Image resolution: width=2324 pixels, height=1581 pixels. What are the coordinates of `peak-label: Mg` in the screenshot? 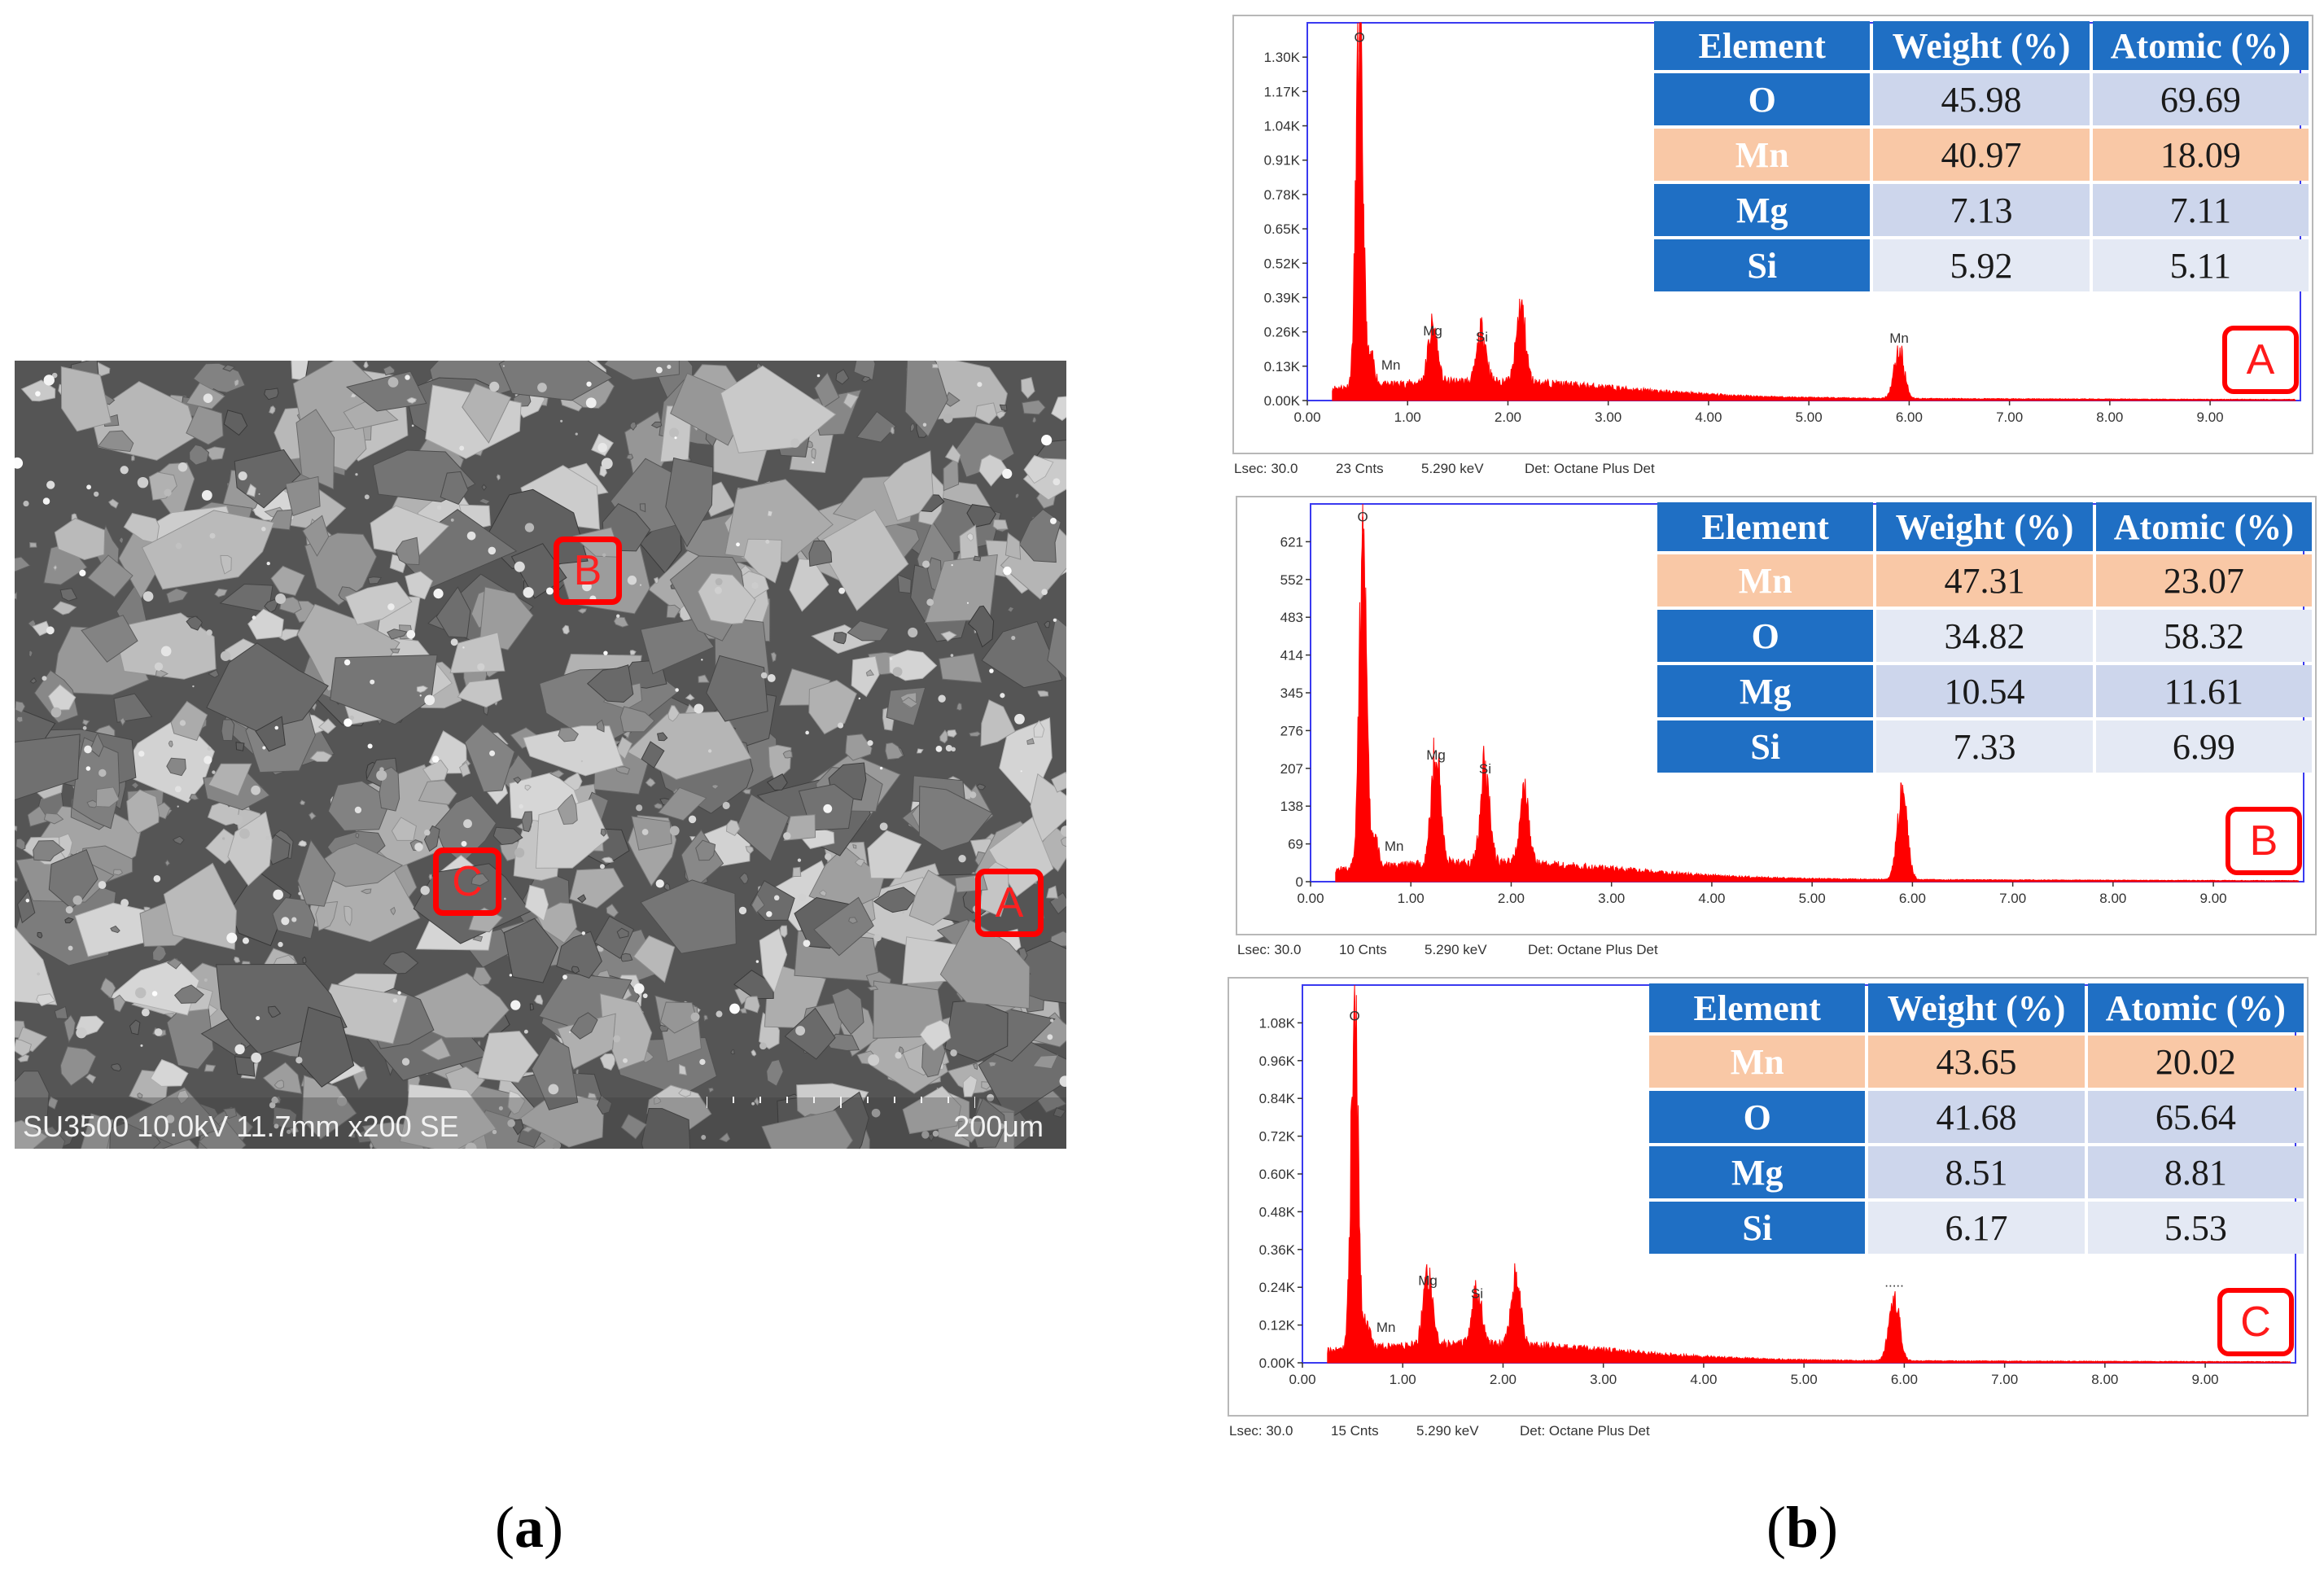 It's located at (1432, 331).